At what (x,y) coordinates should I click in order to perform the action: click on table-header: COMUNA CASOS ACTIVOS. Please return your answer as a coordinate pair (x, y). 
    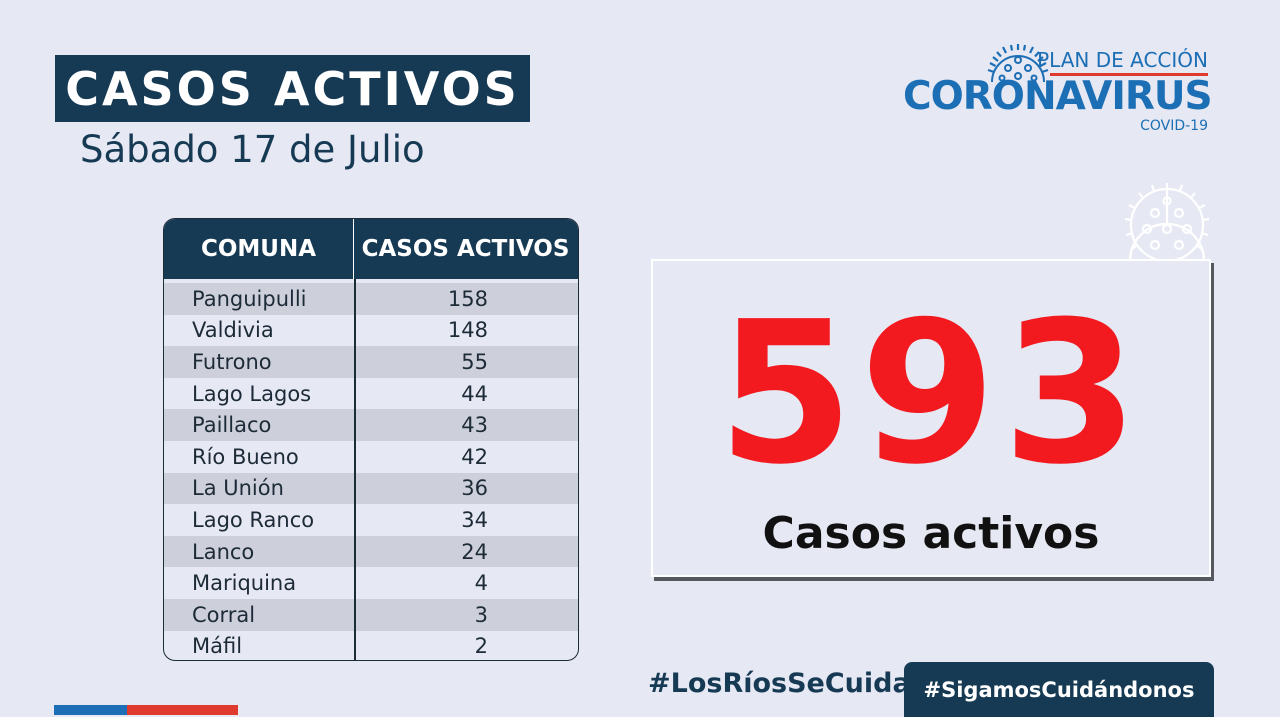
    Looking at the image, I should click on (371, 249).